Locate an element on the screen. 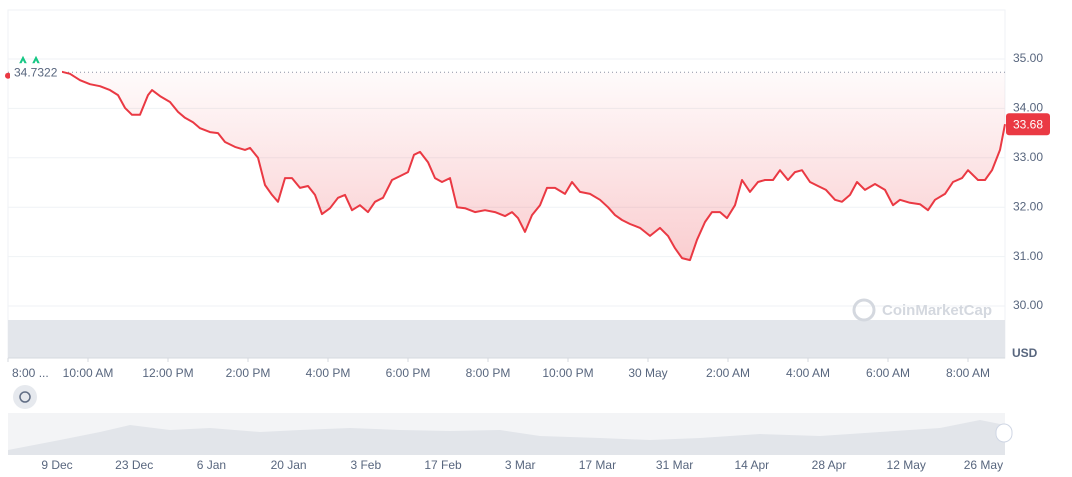 This screenshot has width=1072, height=477. x-tick-label: 6:00 AM is located at coordinates (888, 373).